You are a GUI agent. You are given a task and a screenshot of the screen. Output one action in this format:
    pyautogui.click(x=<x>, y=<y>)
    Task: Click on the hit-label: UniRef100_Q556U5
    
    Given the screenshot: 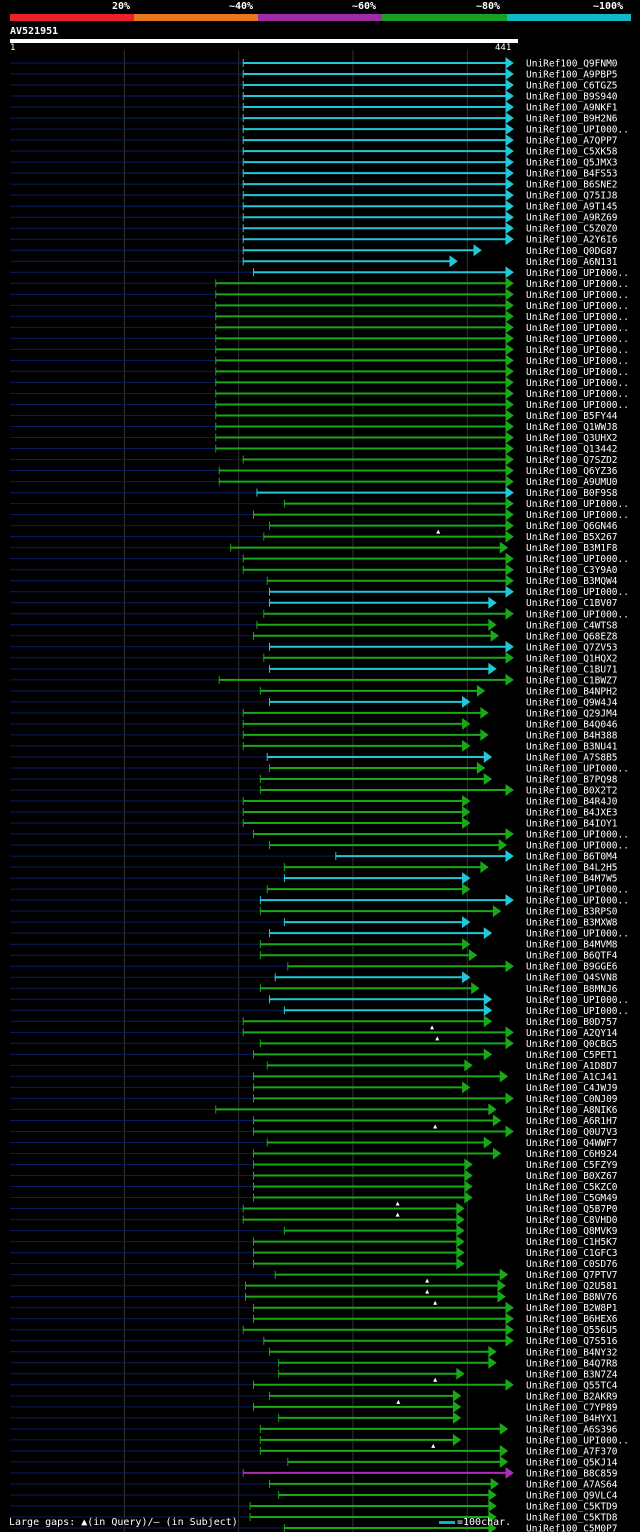 What is the action you would take?
    pyautogui.click(x=572, y=1330)
    